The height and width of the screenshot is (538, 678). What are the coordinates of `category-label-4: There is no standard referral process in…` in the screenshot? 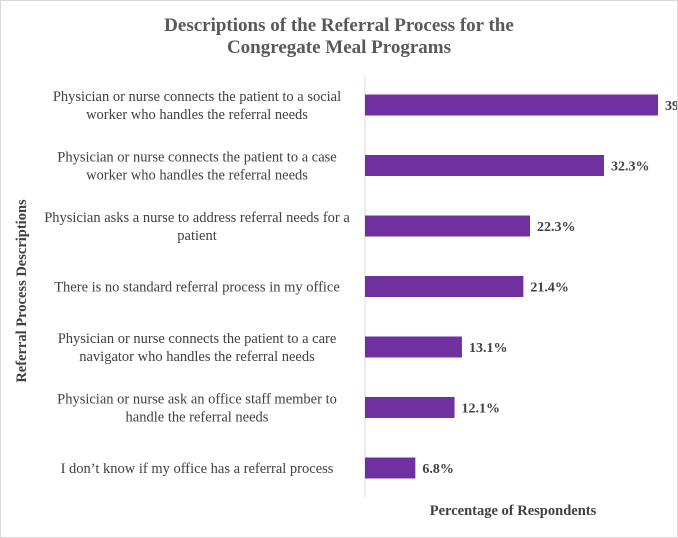 It's located at (197, 288).